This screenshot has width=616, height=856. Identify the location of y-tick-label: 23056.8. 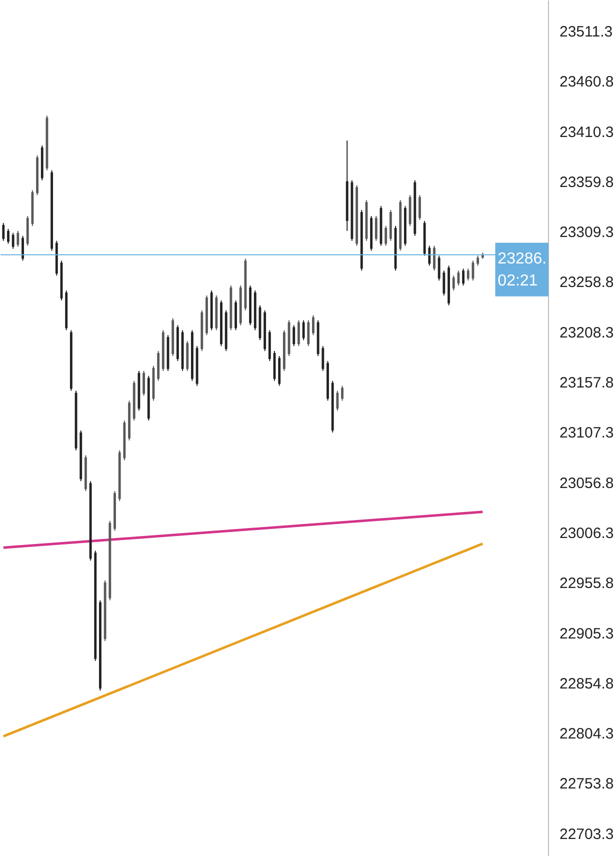
(587, 483).